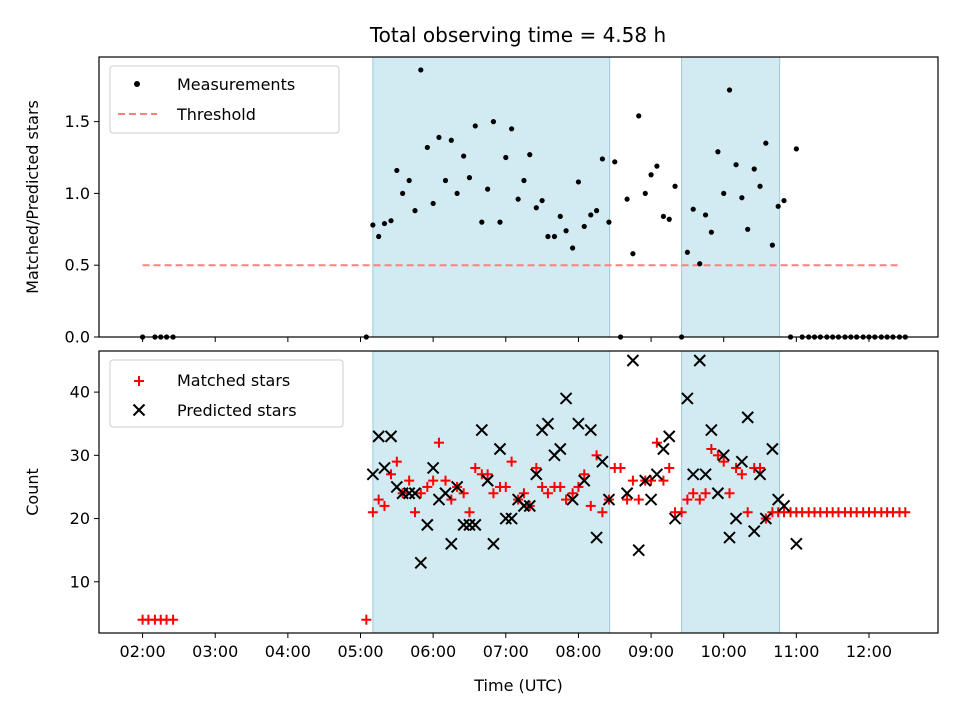 The width and height of the screenshot is (960, 720). I want to click on legend-predicted-marker, so click(139, 410).